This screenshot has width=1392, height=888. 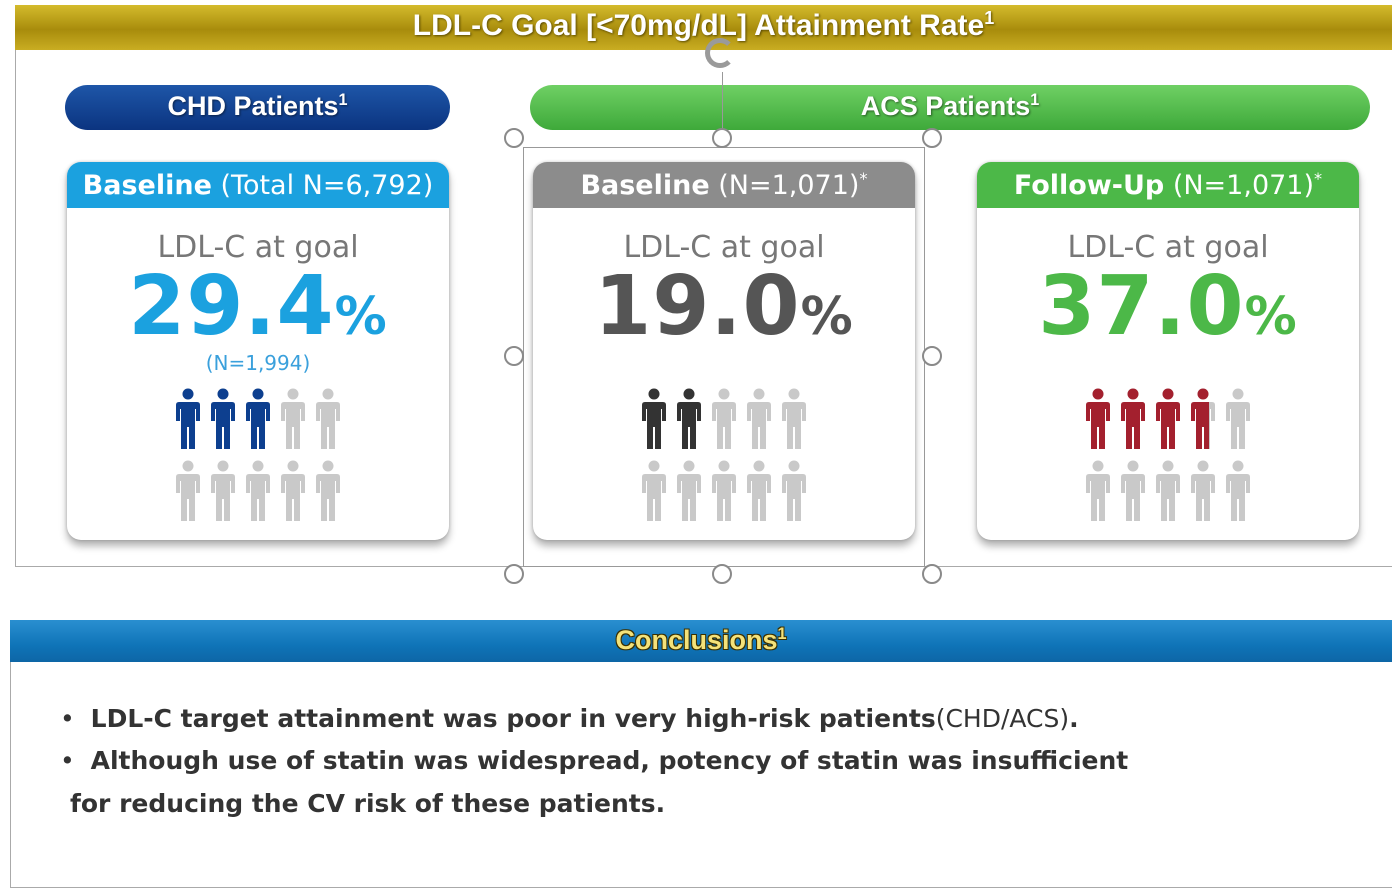 What do you see at coordinates (698, 25) in the screenshot?
I see `title: LDL-C Goal [<70mg/dL] Attainment Rate` at bounding box center [698, 25].